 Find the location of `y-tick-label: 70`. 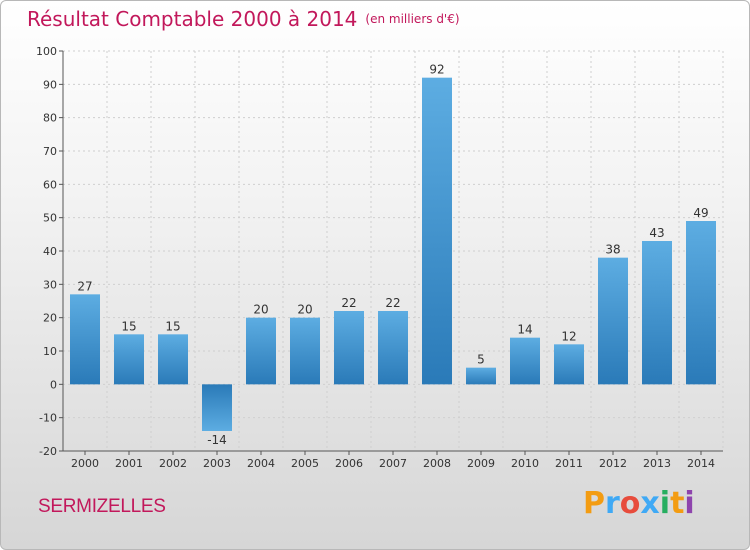

y-tick-label: 70 is located at coordinates (50, 151).